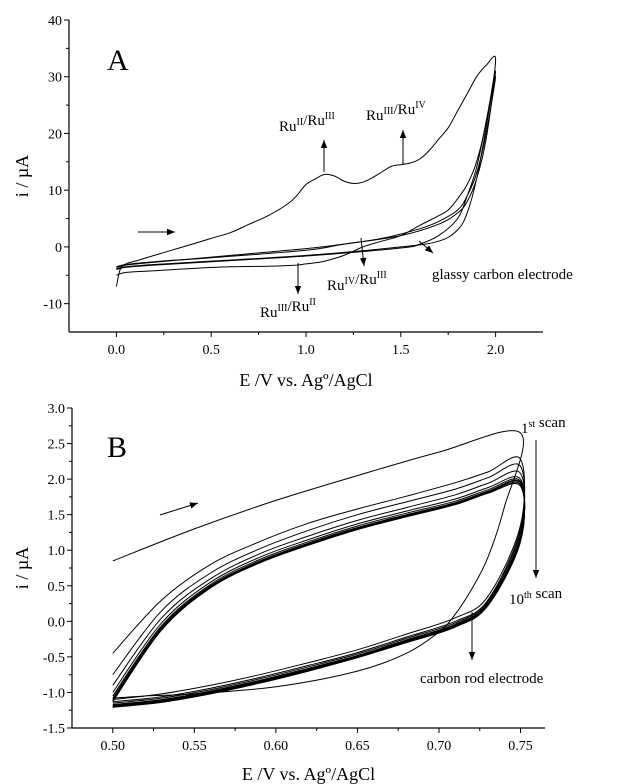  Describe the element at coordinates (482, 679) in the screenshot. I see `b-annotation-electrode: carbon rod electrode` at that location.